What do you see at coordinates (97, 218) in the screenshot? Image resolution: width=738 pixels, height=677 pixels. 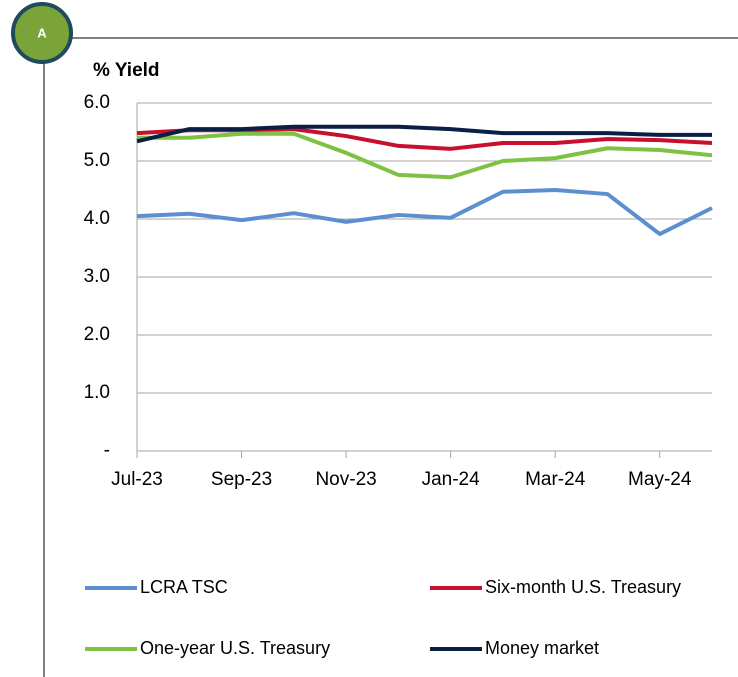 I see `y-tick-label: 4.0` at bounding box center [97, 218].